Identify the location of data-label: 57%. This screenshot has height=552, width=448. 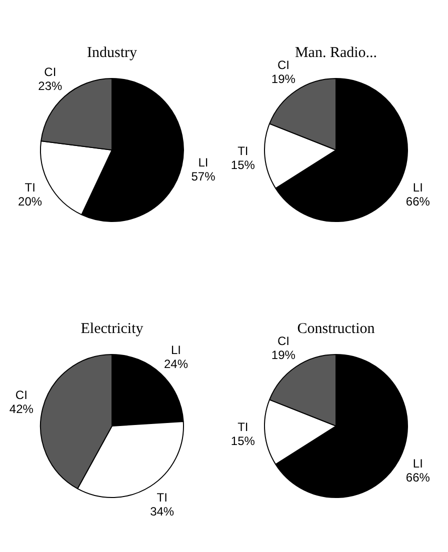
(203, 177).